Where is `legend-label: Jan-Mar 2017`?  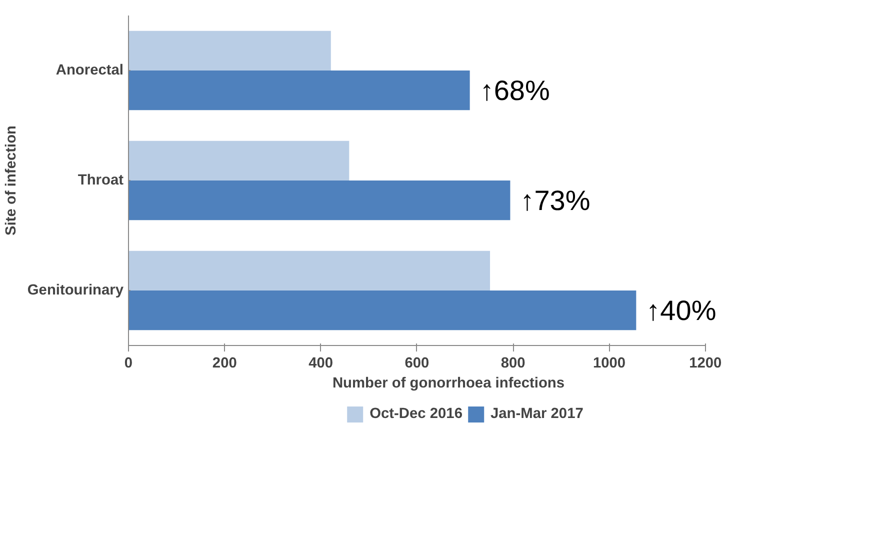
legend-label: Jan-Mar 2017 is located at coordinates (537, 414).